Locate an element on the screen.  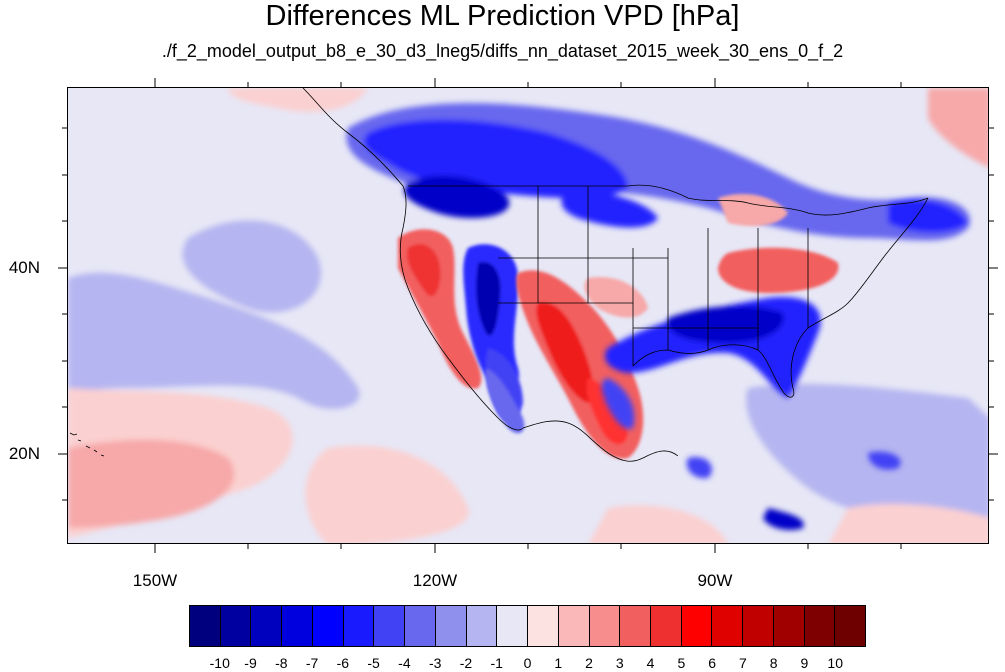
colorbar-tick-label: 8 is located at coordinates (773, 663).